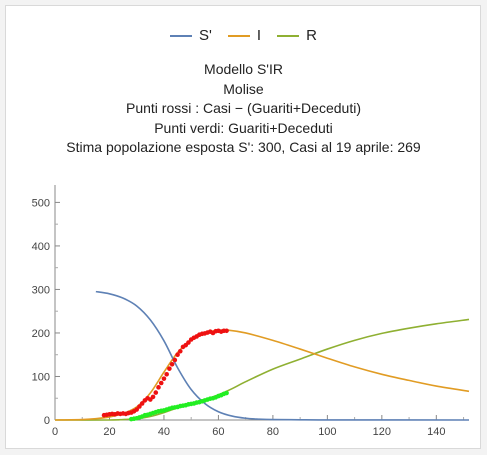 The image size is (487, 455). What do you see at coordinates (273, 432) in the screenshot?
I see `x-tick-label: 80` at bounding box center [273, 432].